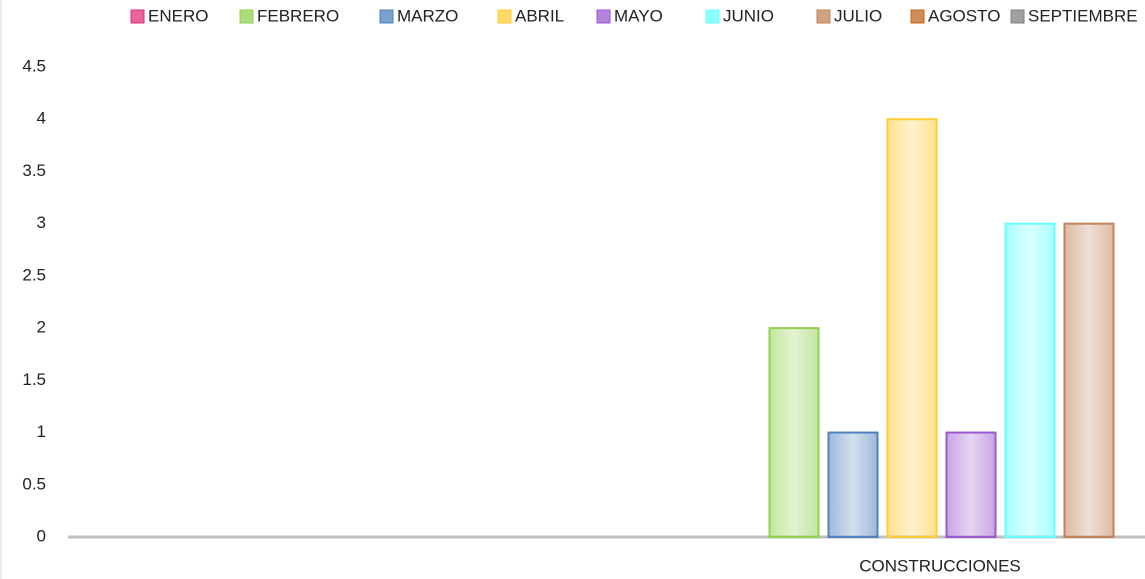 Image resolution: width=1145 pixels, height=579 pixels. I want to click on y-tick-label: 3, so click(41, 222).